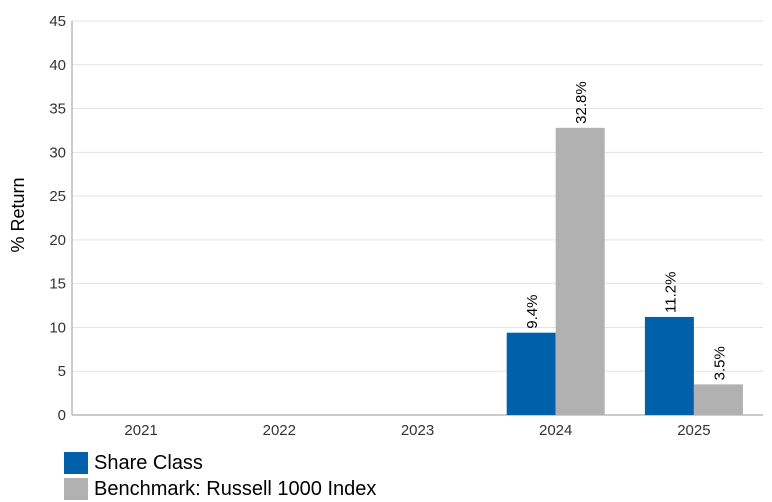 This screenshot has width=772, height=502. What do you see at coordinates (62, 371) in the screenshot?
I see `y-tick-label: 5` at bounding box center [62, 371].